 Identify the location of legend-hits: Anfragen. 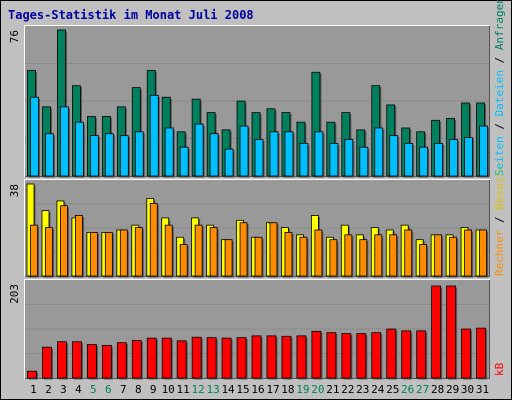
(499, 25).